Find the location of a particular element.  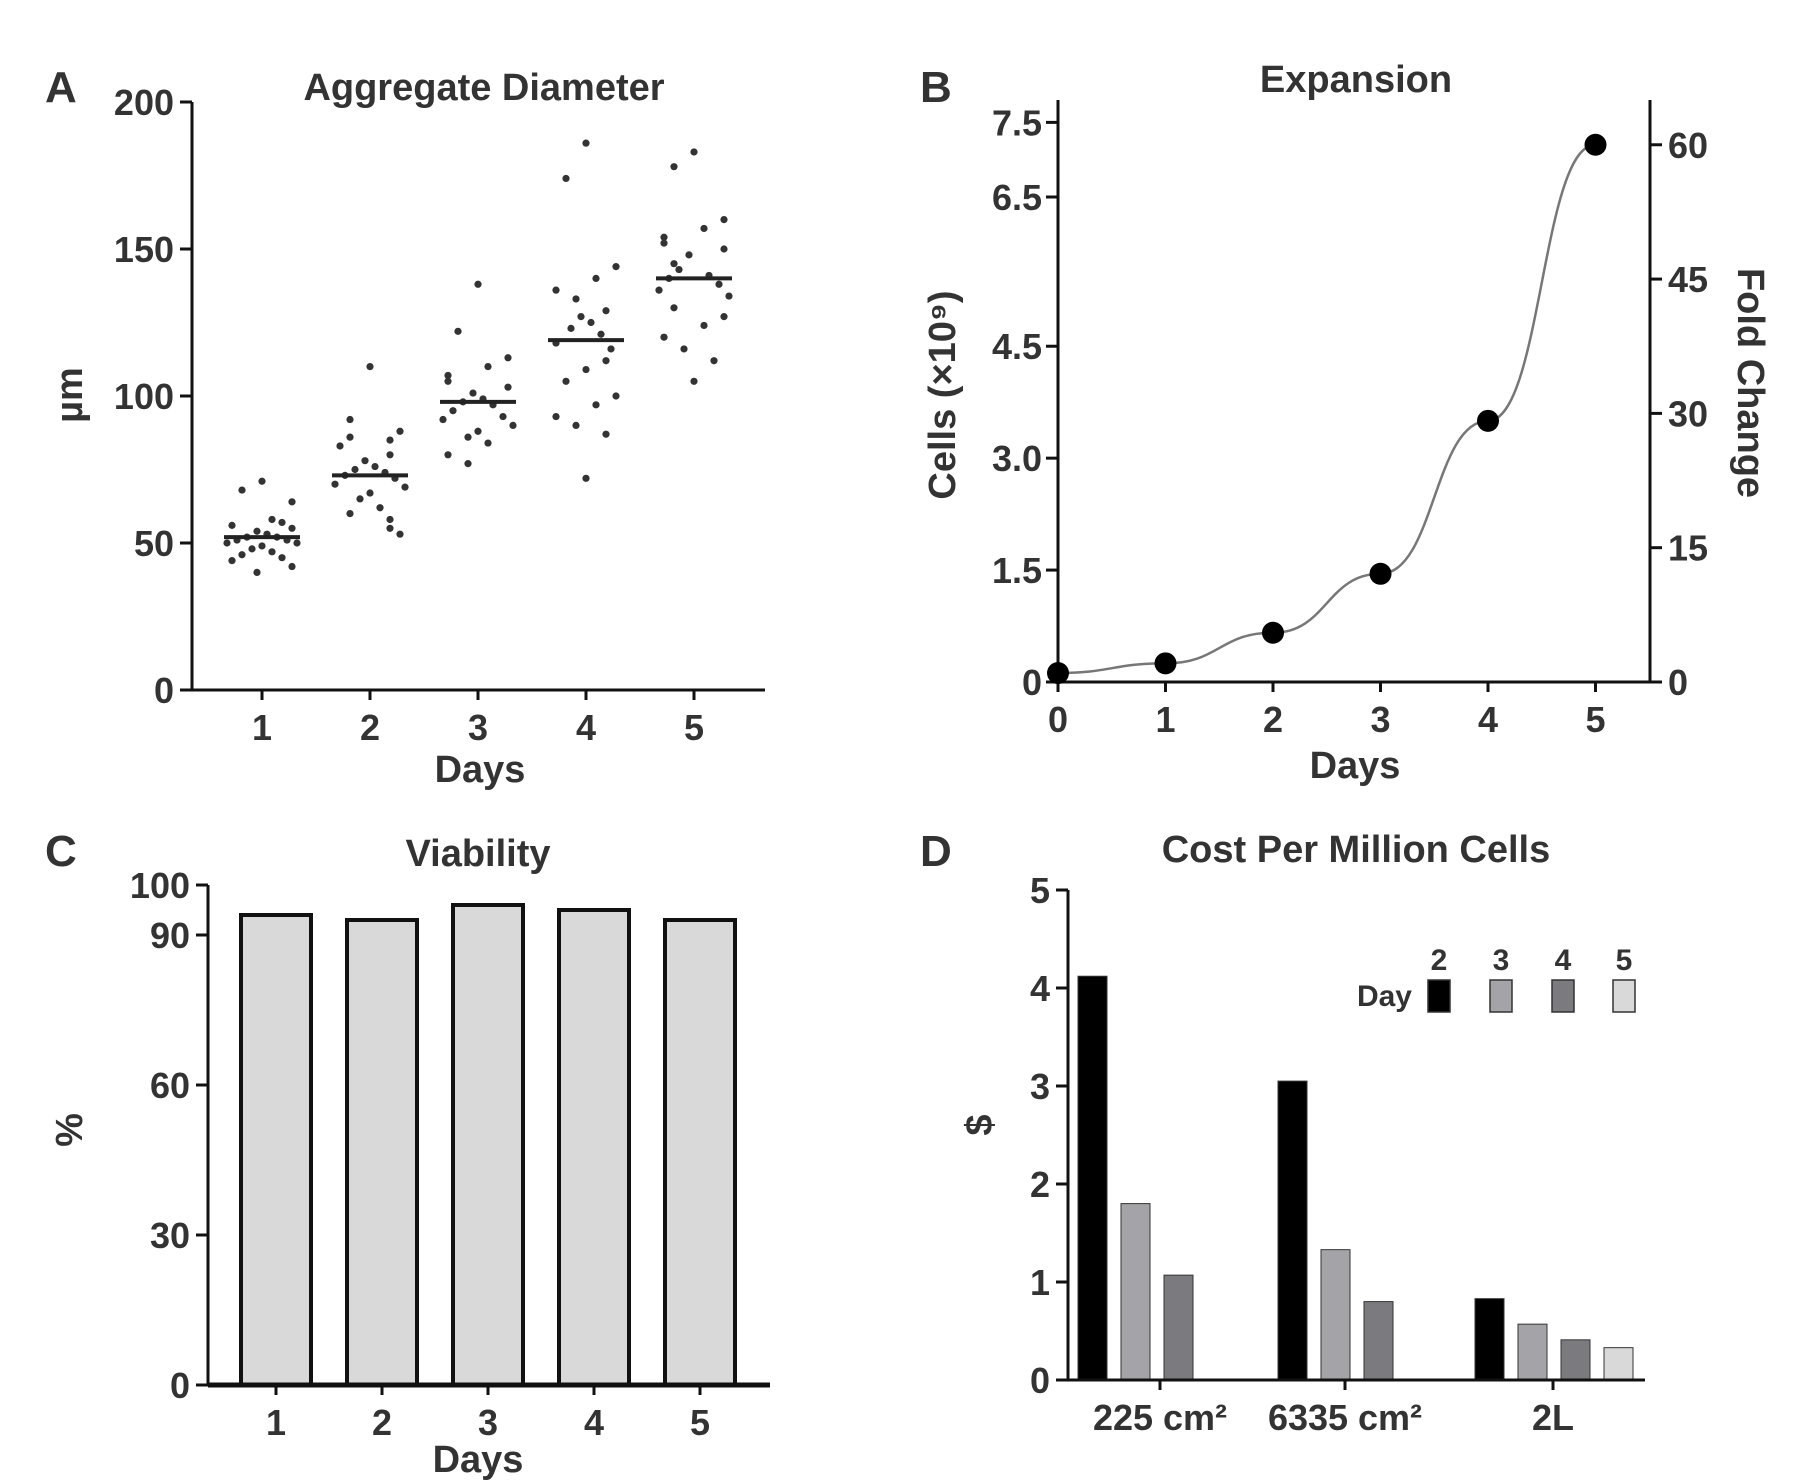

panel-d-ytick-label: 1 is located at coordinates (1040, 1282).